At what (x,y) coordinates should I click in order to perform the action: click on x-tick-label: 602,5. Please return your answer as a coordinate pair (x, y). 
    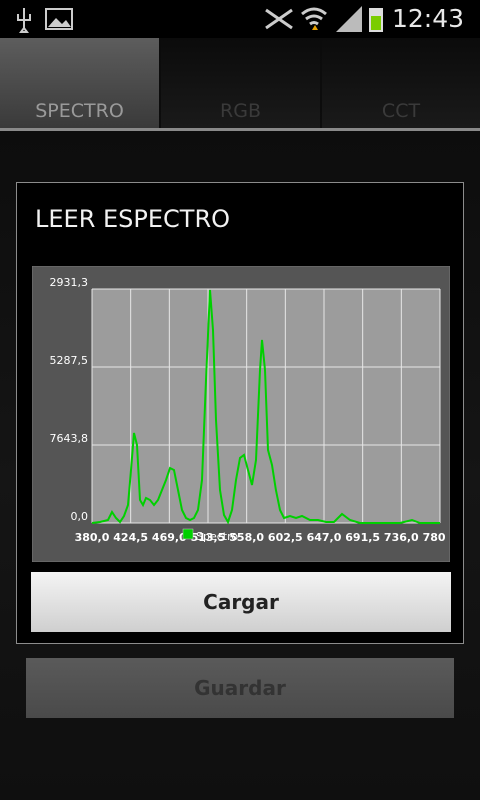
    Looking at the image, I should click on (285, 537).